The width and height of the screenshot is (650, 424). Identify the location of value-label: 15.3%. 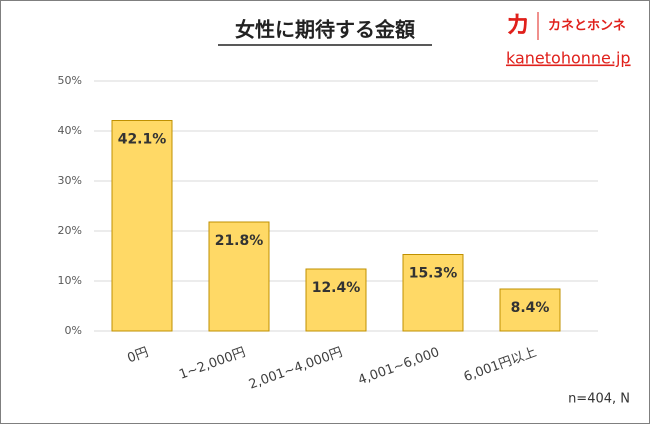
(433, 274).